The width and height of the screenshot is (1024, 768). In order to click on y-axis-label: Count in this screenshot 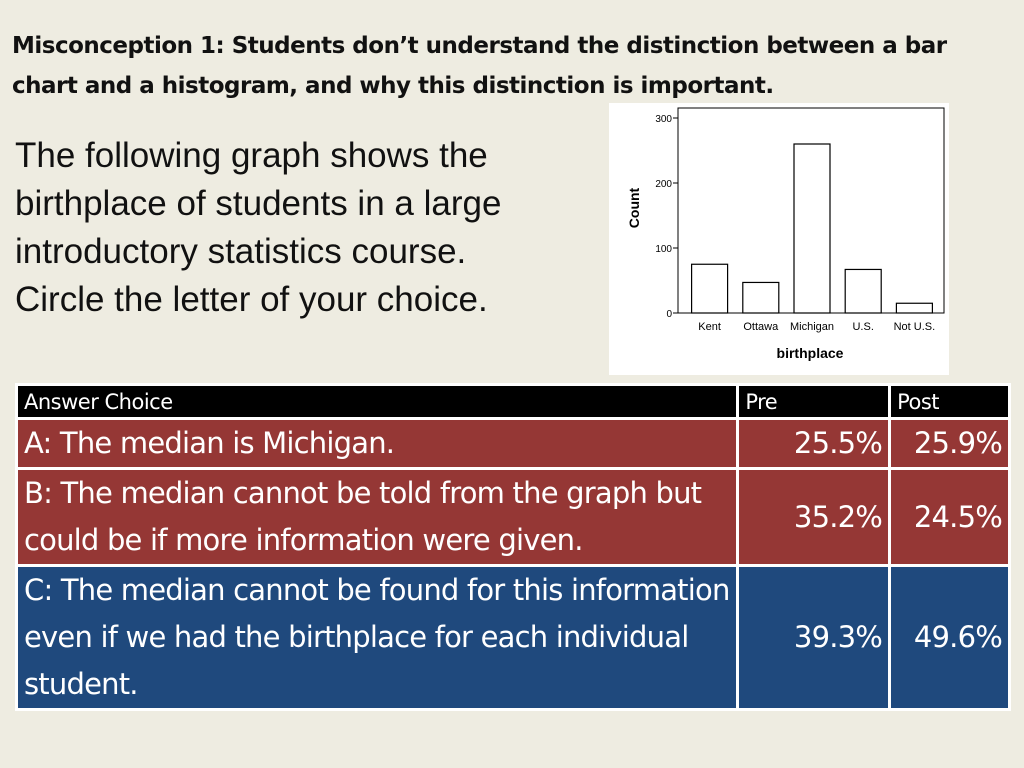, I will do `click(634, 207)`.